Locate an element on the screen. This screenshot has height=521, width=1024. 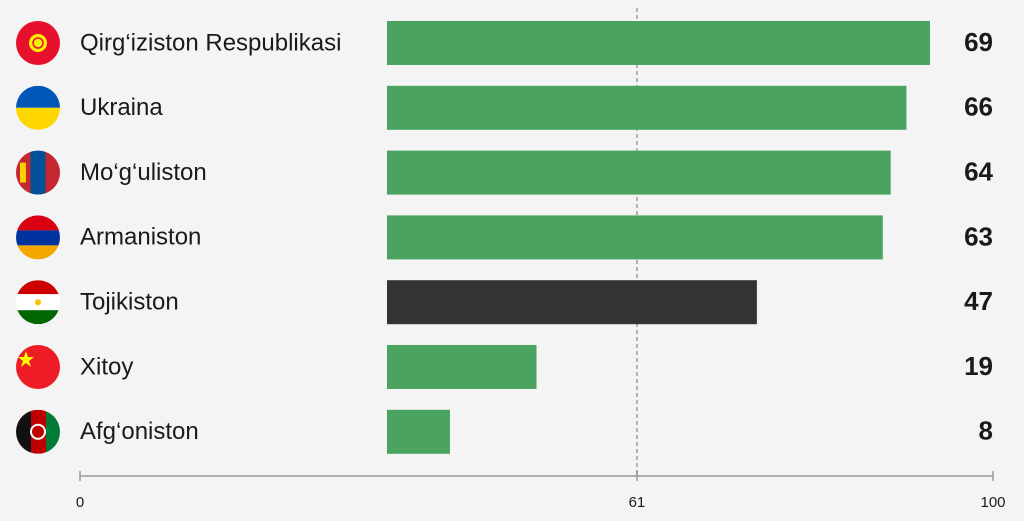
category-label: Qirg‘iziston Respublikasi is located at coordinates (210, 42).